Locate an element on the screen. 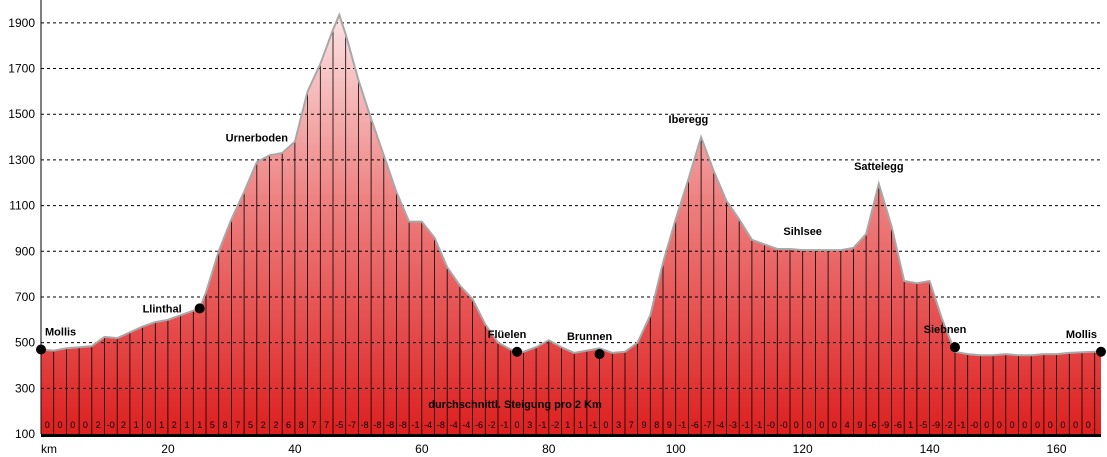  x-tick-label: 140 is located at coordinates (930, 449).